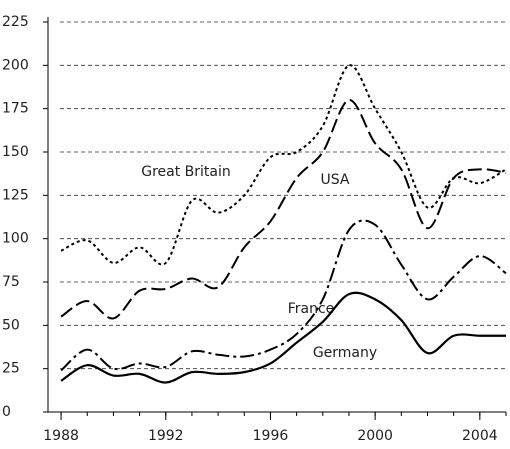 The image size is (510, 449). Describe the element at coordinates (480, 436) in the screenshot. I see `x-tick-label: 2004` at that location.